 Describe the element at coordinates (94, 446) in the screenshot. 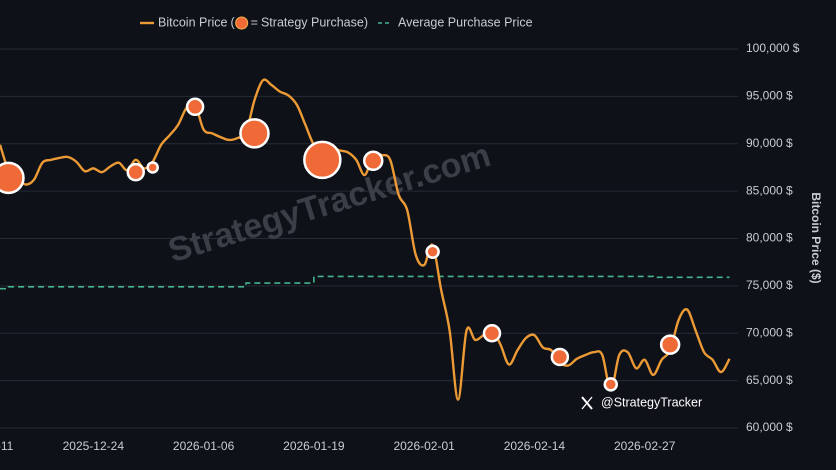

I see `x-tick-label: 2025-12-24` at that location.